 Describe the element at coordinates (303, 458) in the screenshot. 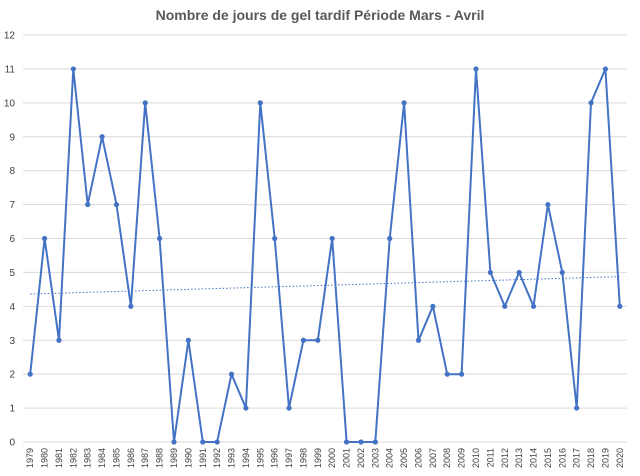

I see `x-tick-label: 1998` at that location.